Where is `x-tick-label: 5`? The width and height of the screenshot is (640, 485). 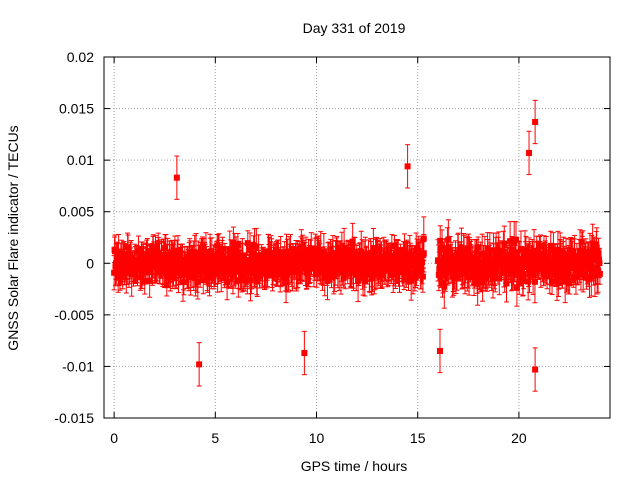
x-tick-label: 5 is located at coordinates (215, 438).